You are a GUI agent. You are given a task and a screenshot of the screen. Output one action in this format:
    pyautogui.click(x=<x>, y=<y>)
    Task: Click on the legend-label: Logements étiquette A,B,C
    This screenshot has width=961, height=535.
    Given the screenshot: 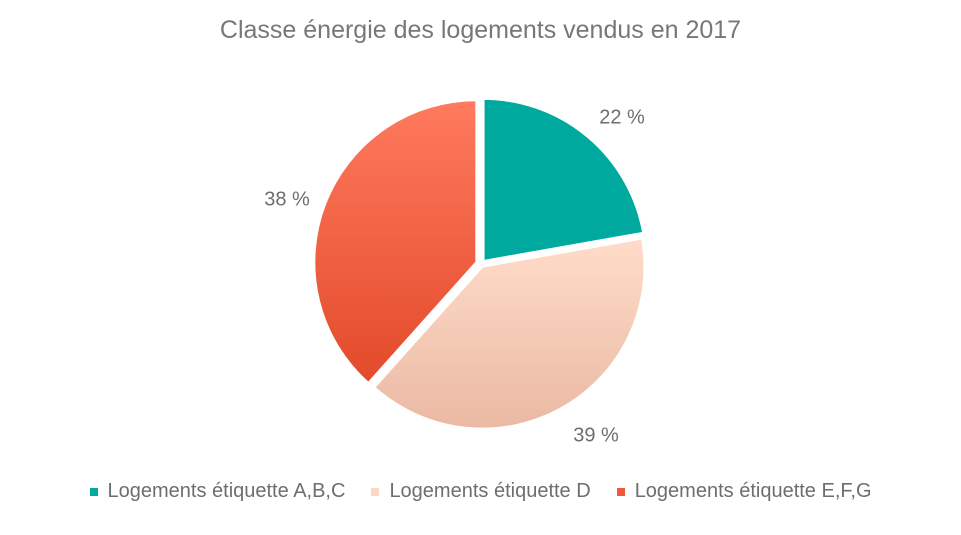 What is the action you would take?
    pyautogui.click(x=226, y=491)
    